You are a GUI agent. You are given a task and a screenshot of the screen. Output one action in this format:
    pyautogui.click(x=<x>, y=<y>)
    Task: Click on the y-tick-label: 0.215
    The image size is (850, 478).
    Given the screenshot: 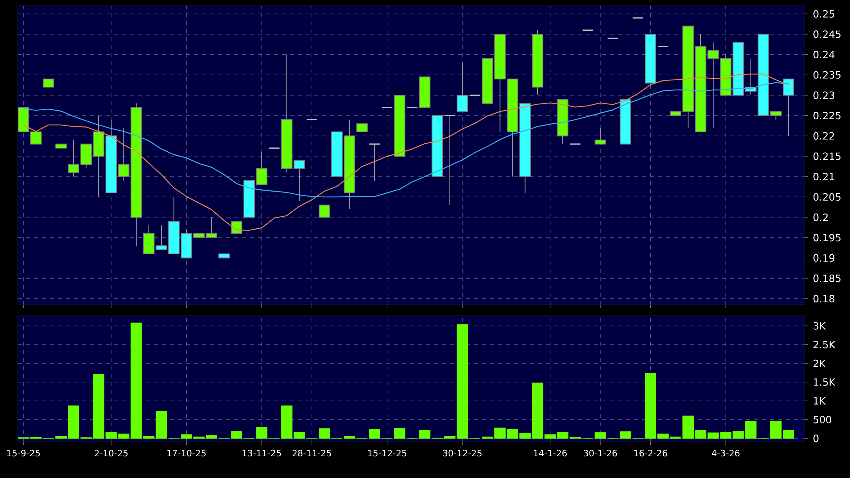 What is the action you would take?
    pyautogui.click(x=827, y=156)
    